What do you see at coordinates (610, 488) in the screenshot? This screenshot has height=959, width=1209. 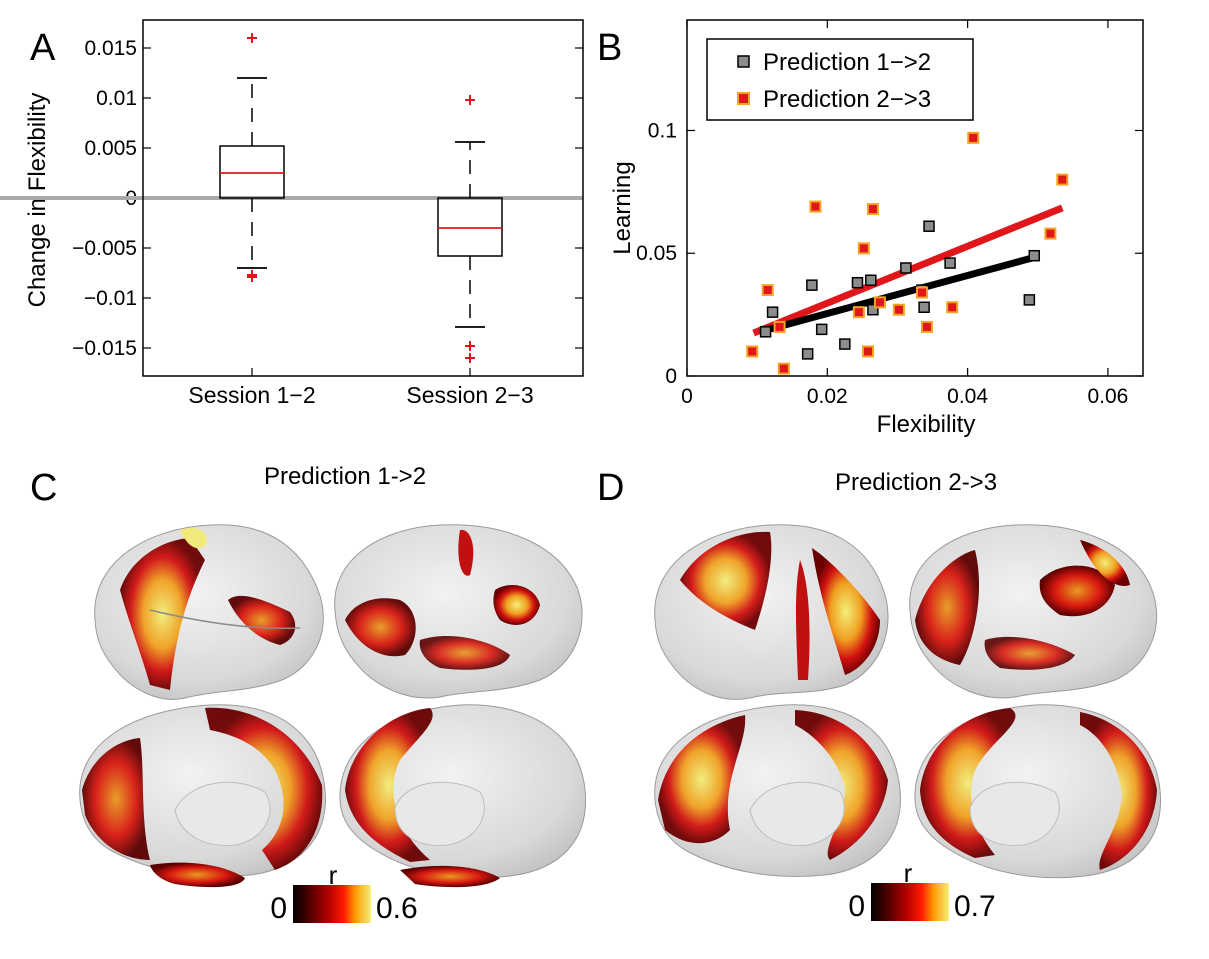 I see `panel-d-letter: D` at bounding box center [610, 488].